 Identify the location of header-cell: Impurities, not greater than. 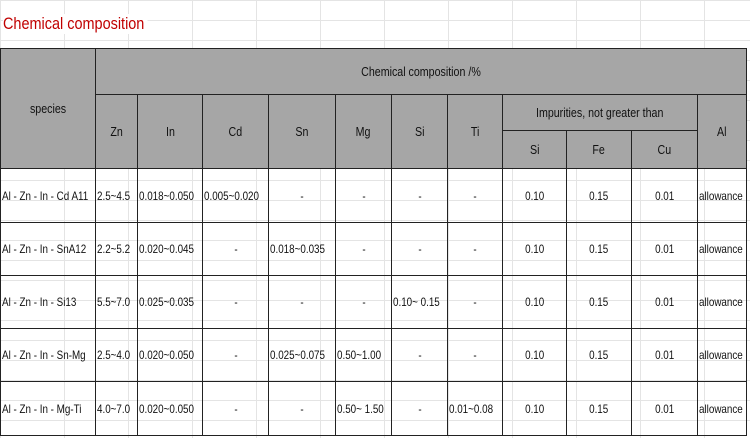
(600, 112).